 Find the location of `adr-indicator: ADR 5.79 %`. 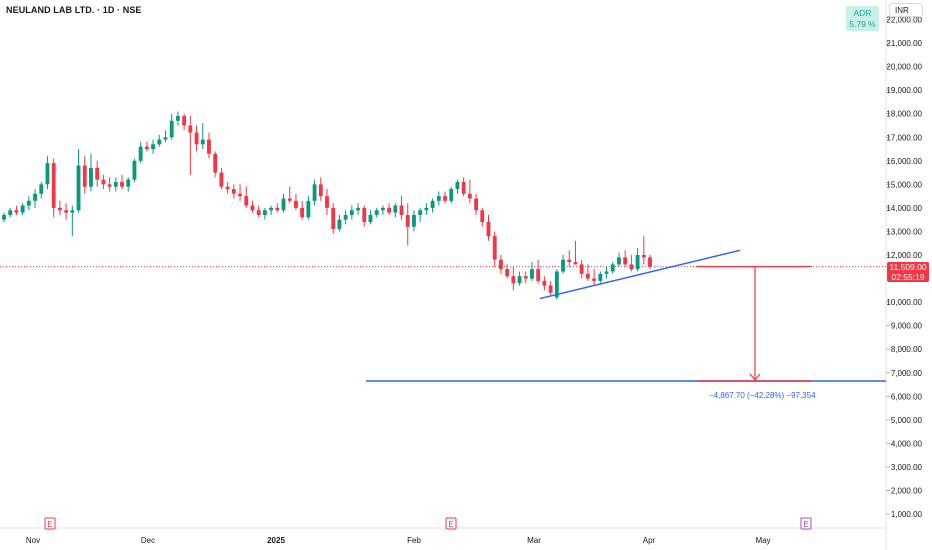

adr-indicator: ADR 5.79 % is located at coordinates (862, 18).